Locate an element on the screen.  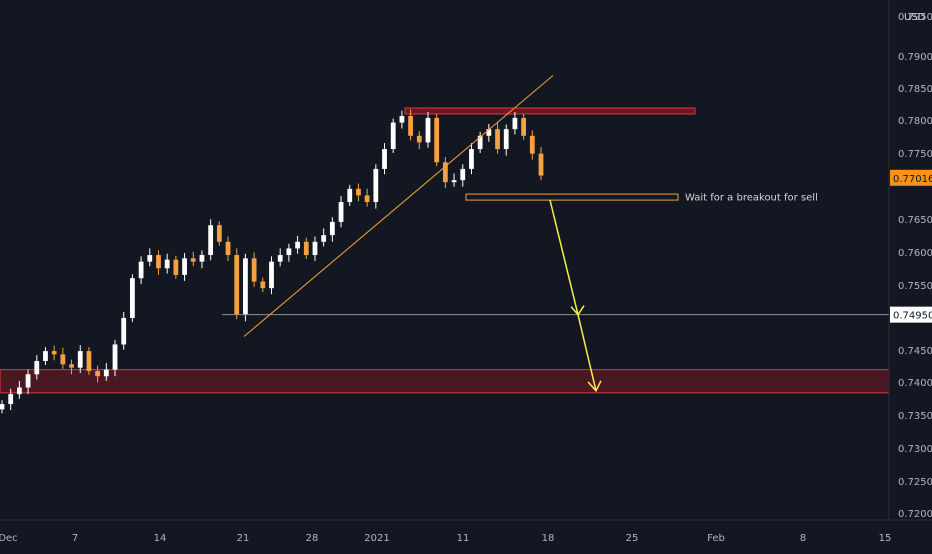
arrow-head is located at coordinates (577, 310).